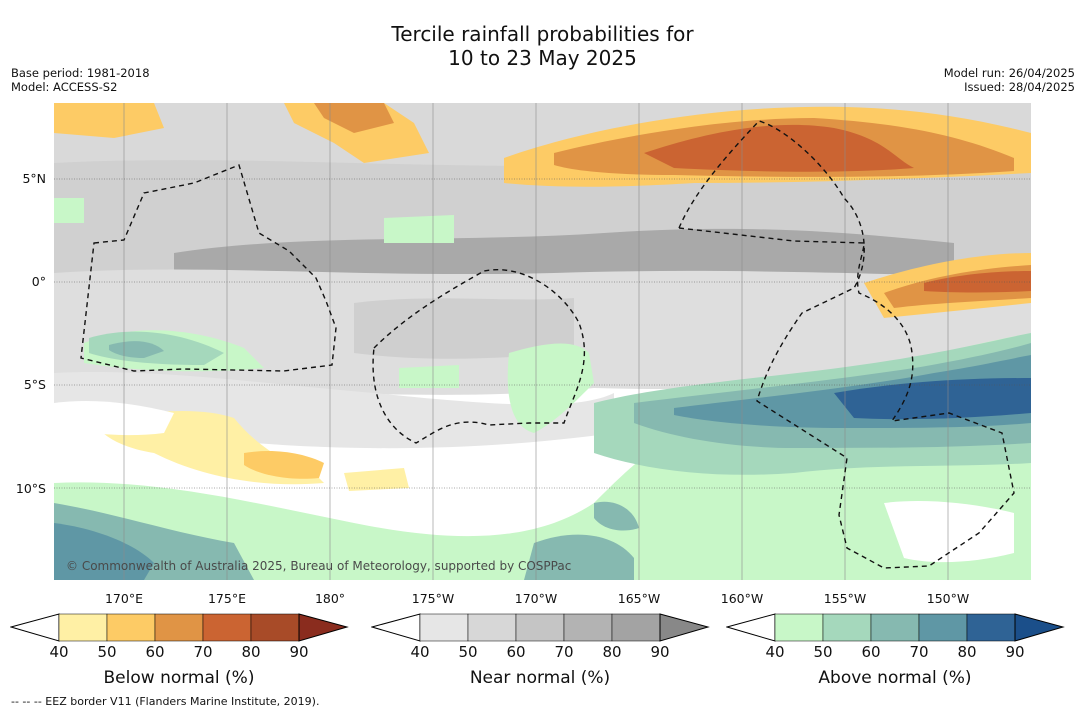 The image size is (1085, 713). Describe the element at coordinates (330, 598) in the screenshot. I see `lon-label-180: 180°` at that location.